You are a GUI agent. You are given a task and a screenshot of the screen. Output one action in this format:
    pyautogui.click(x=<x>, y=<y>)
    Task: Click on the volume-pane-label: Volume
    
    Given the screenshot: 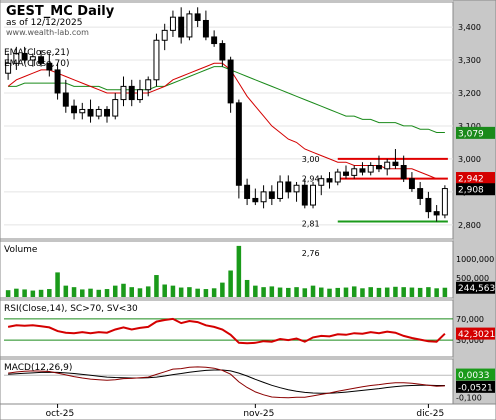 What is the action you would take?
    pyautogui.click(x=21, y=250)
    